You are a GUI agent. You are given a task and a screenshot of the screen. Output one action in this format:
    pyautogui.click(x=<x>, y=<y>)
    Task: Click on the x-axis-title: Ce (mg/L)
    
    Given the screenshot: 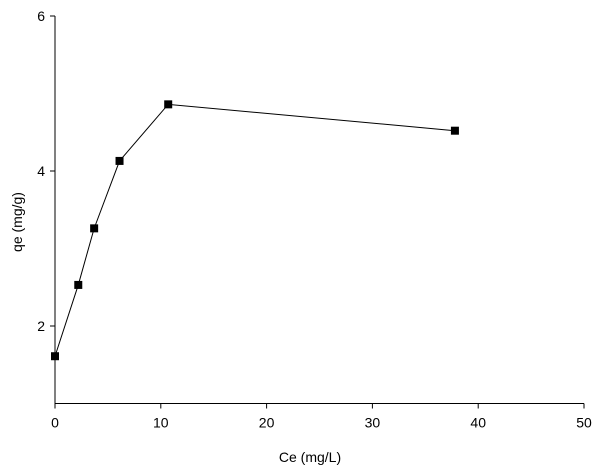 What is the action you would take?
    pyautogui.click(x=310, y=457)
    